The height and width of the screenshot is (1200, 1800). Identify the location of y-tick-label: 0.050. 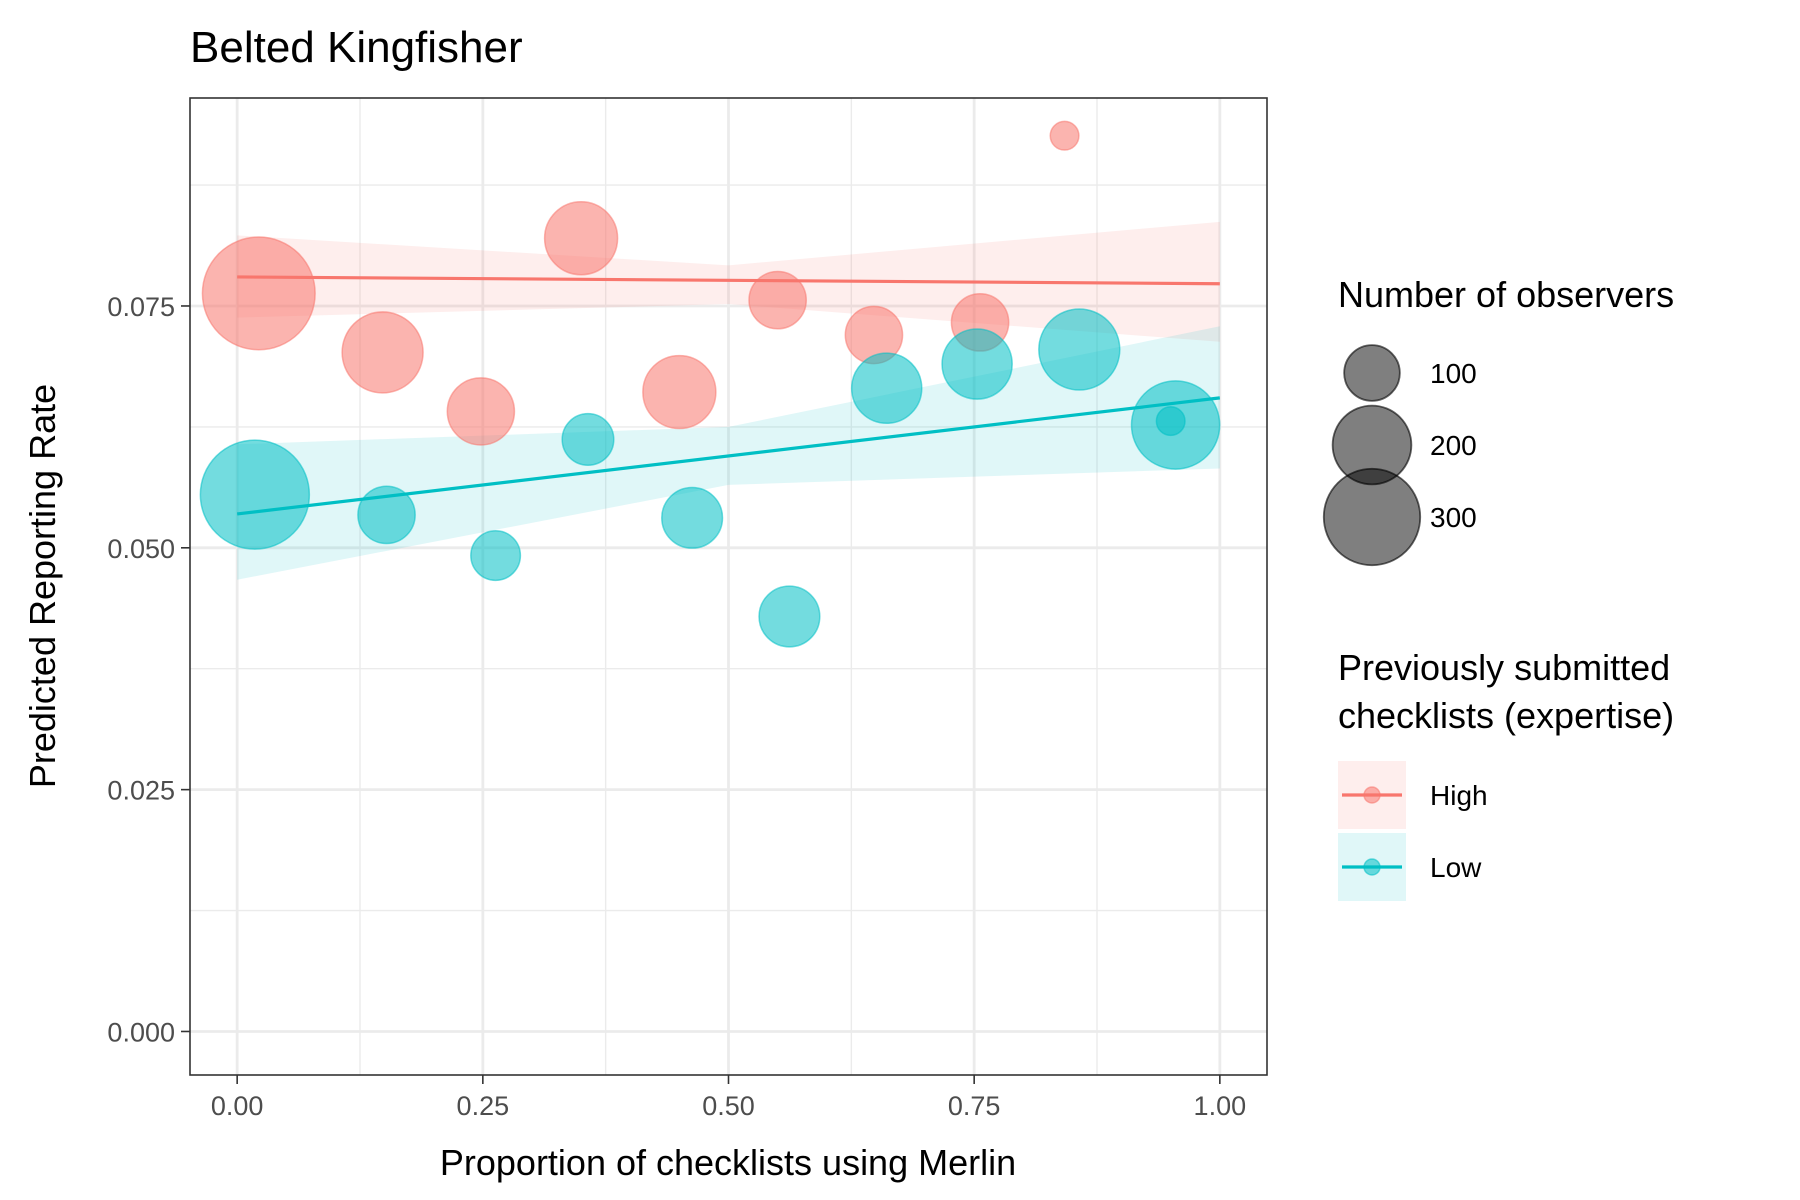
(141, 549).